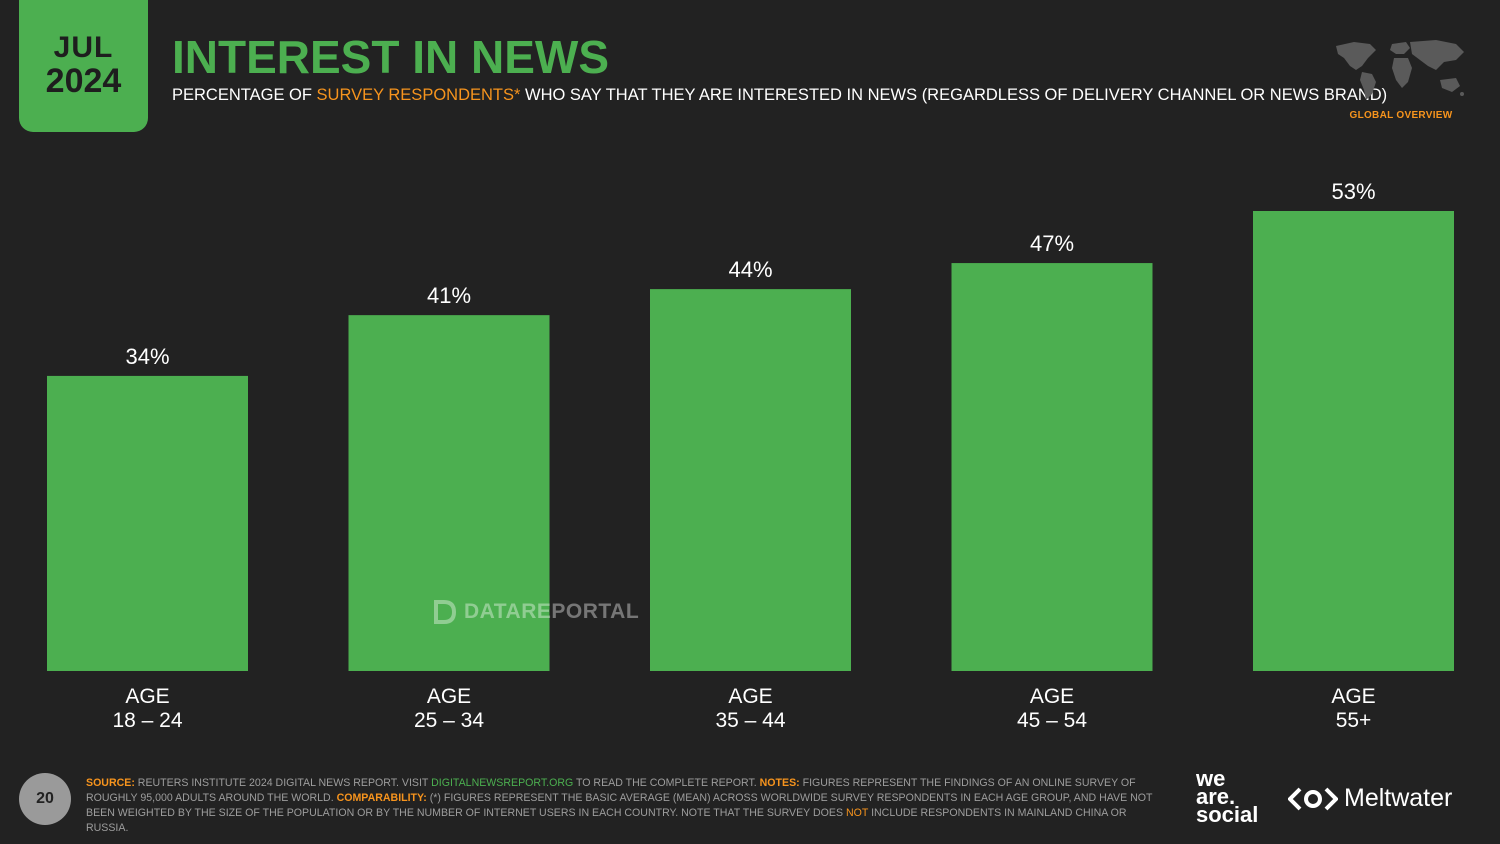 This screenshot has height=844, width=1500. What do you see at coordinates (147, 356) in the screenshot?
I see `bar-value-label-0: 34%` at bounding box center [147, 356].